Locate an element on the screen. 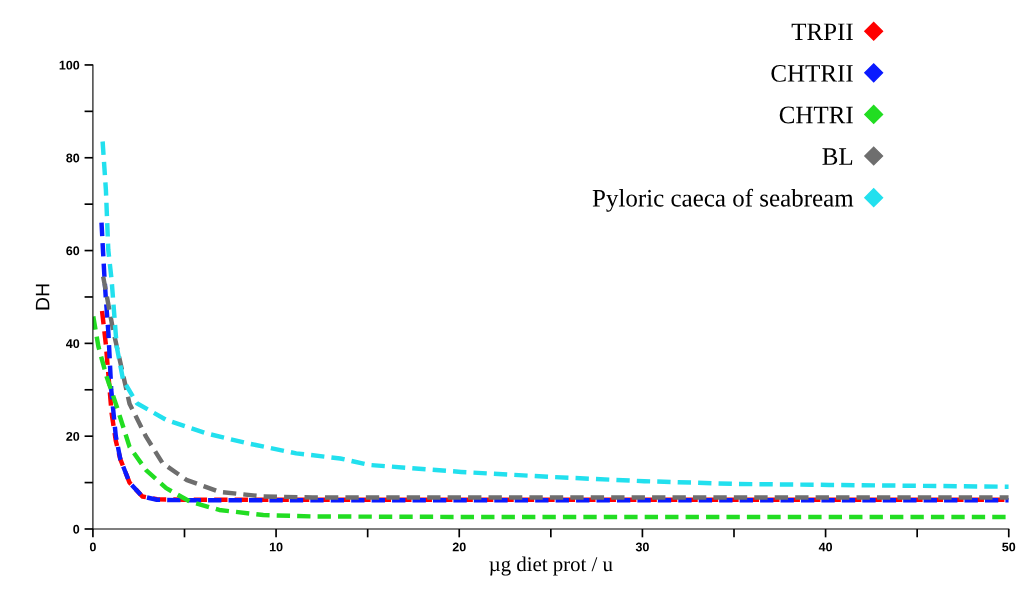  legend-label: Pyloric caeca of seabream is located at coordinates (723, 200).